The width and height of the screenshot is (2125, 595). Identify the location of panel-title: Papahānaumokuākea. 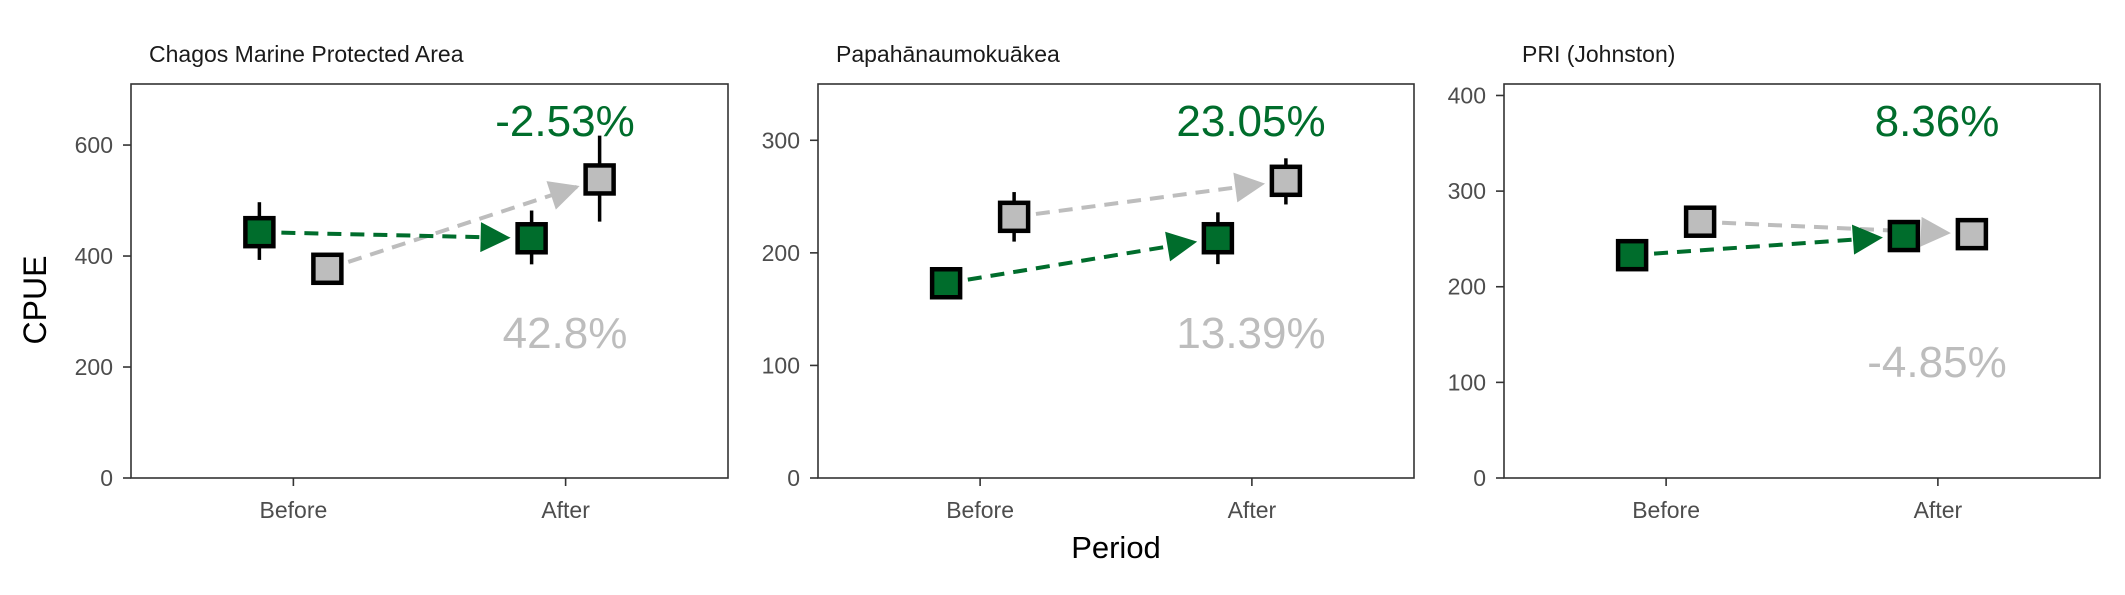
(948, 54).